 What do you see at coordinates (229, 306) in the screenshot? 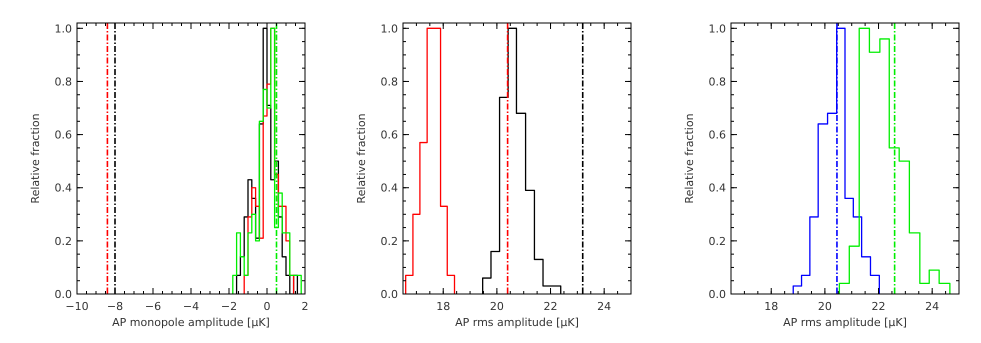
I see `x-tick-label: −2` at bounding box center [229, 306].